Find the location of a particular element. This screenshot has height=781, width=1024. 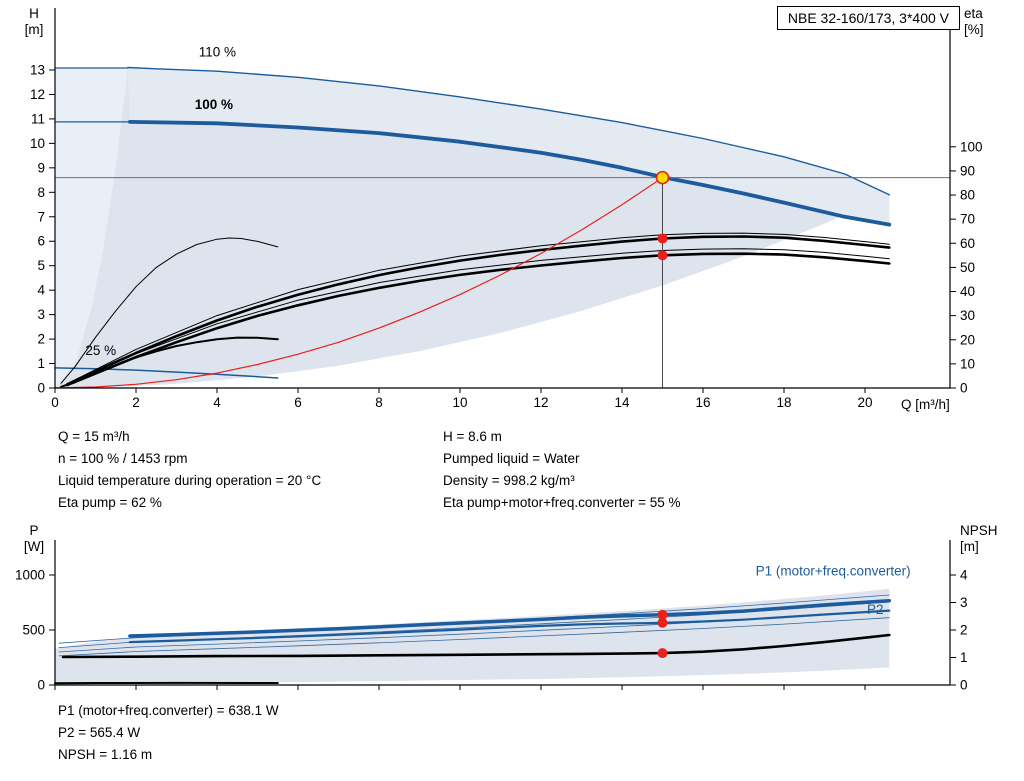

npsh-axis-unit: [m] is located at coordinates (969, 546).